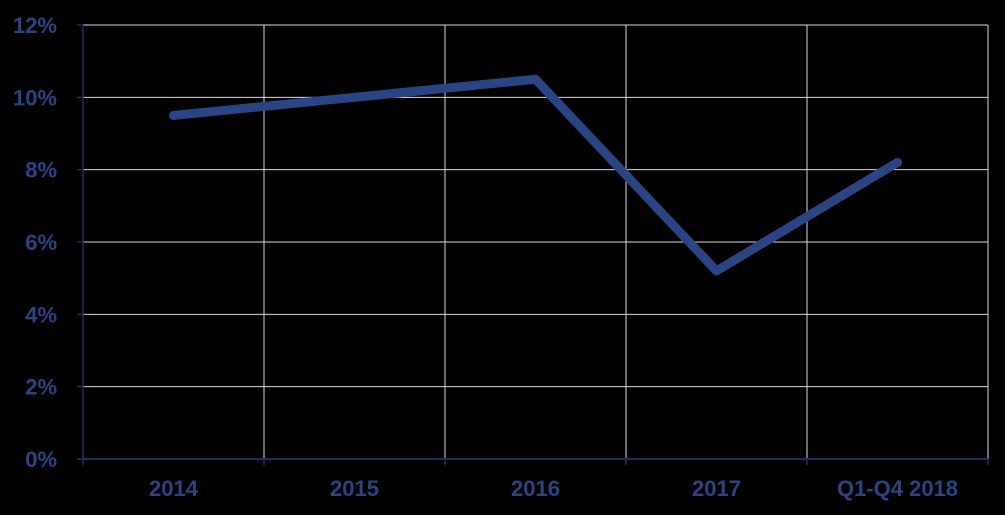  I want to click on y-axis-tick-labels: 0% 2% 4% 6% 8% 10% 12%, so click(35, 242).